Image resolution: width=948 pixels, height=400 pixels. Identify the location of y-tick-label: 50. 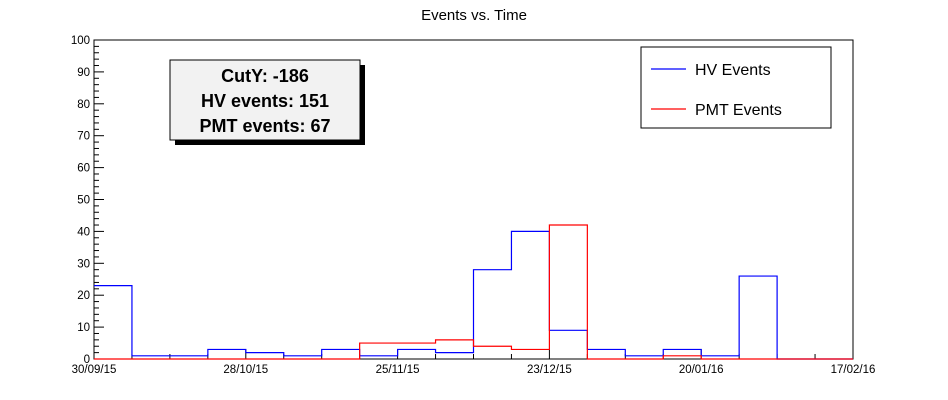
(83, 201).